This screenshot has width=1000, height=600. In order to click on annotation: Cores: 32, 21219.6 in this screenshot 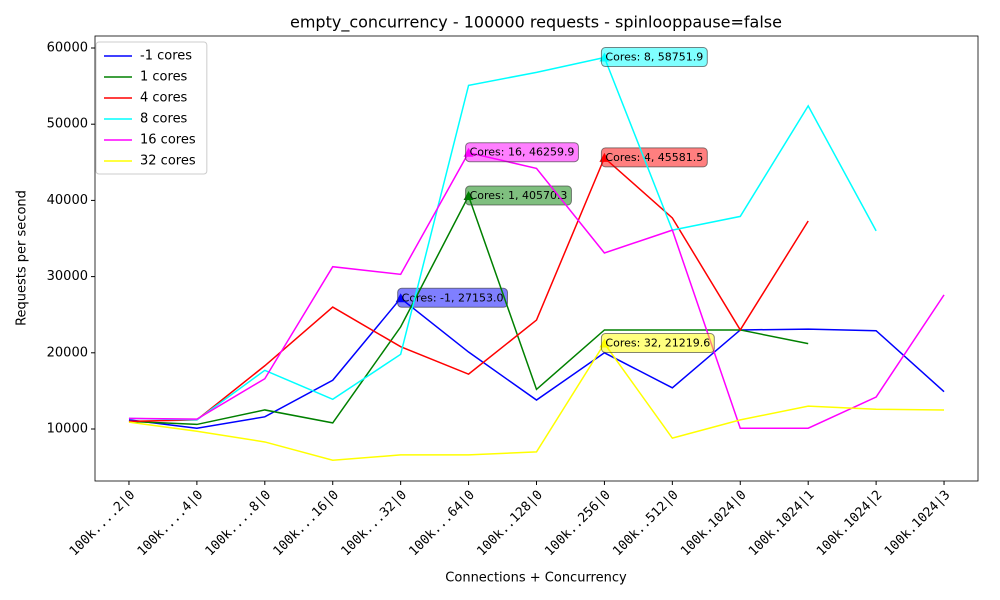, I will do `click(657, 343)`.